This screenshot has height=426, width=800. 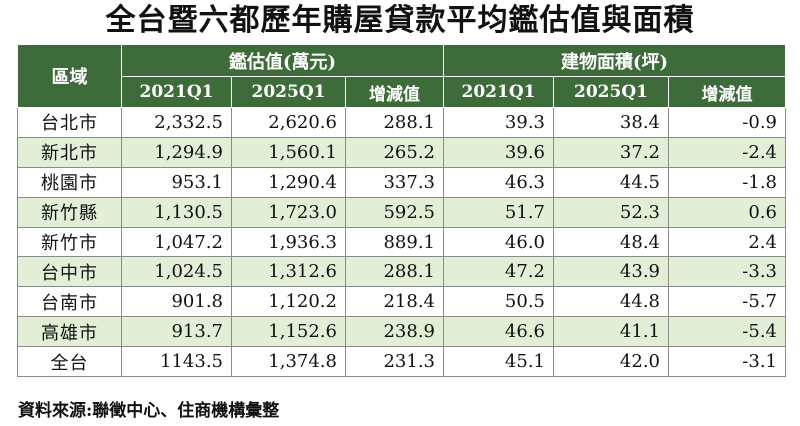 What do you see at coordinates (498, 242) in the screenshot?
I see `area-2021q1-cell: 46.0` at bounding box center [498, 242].